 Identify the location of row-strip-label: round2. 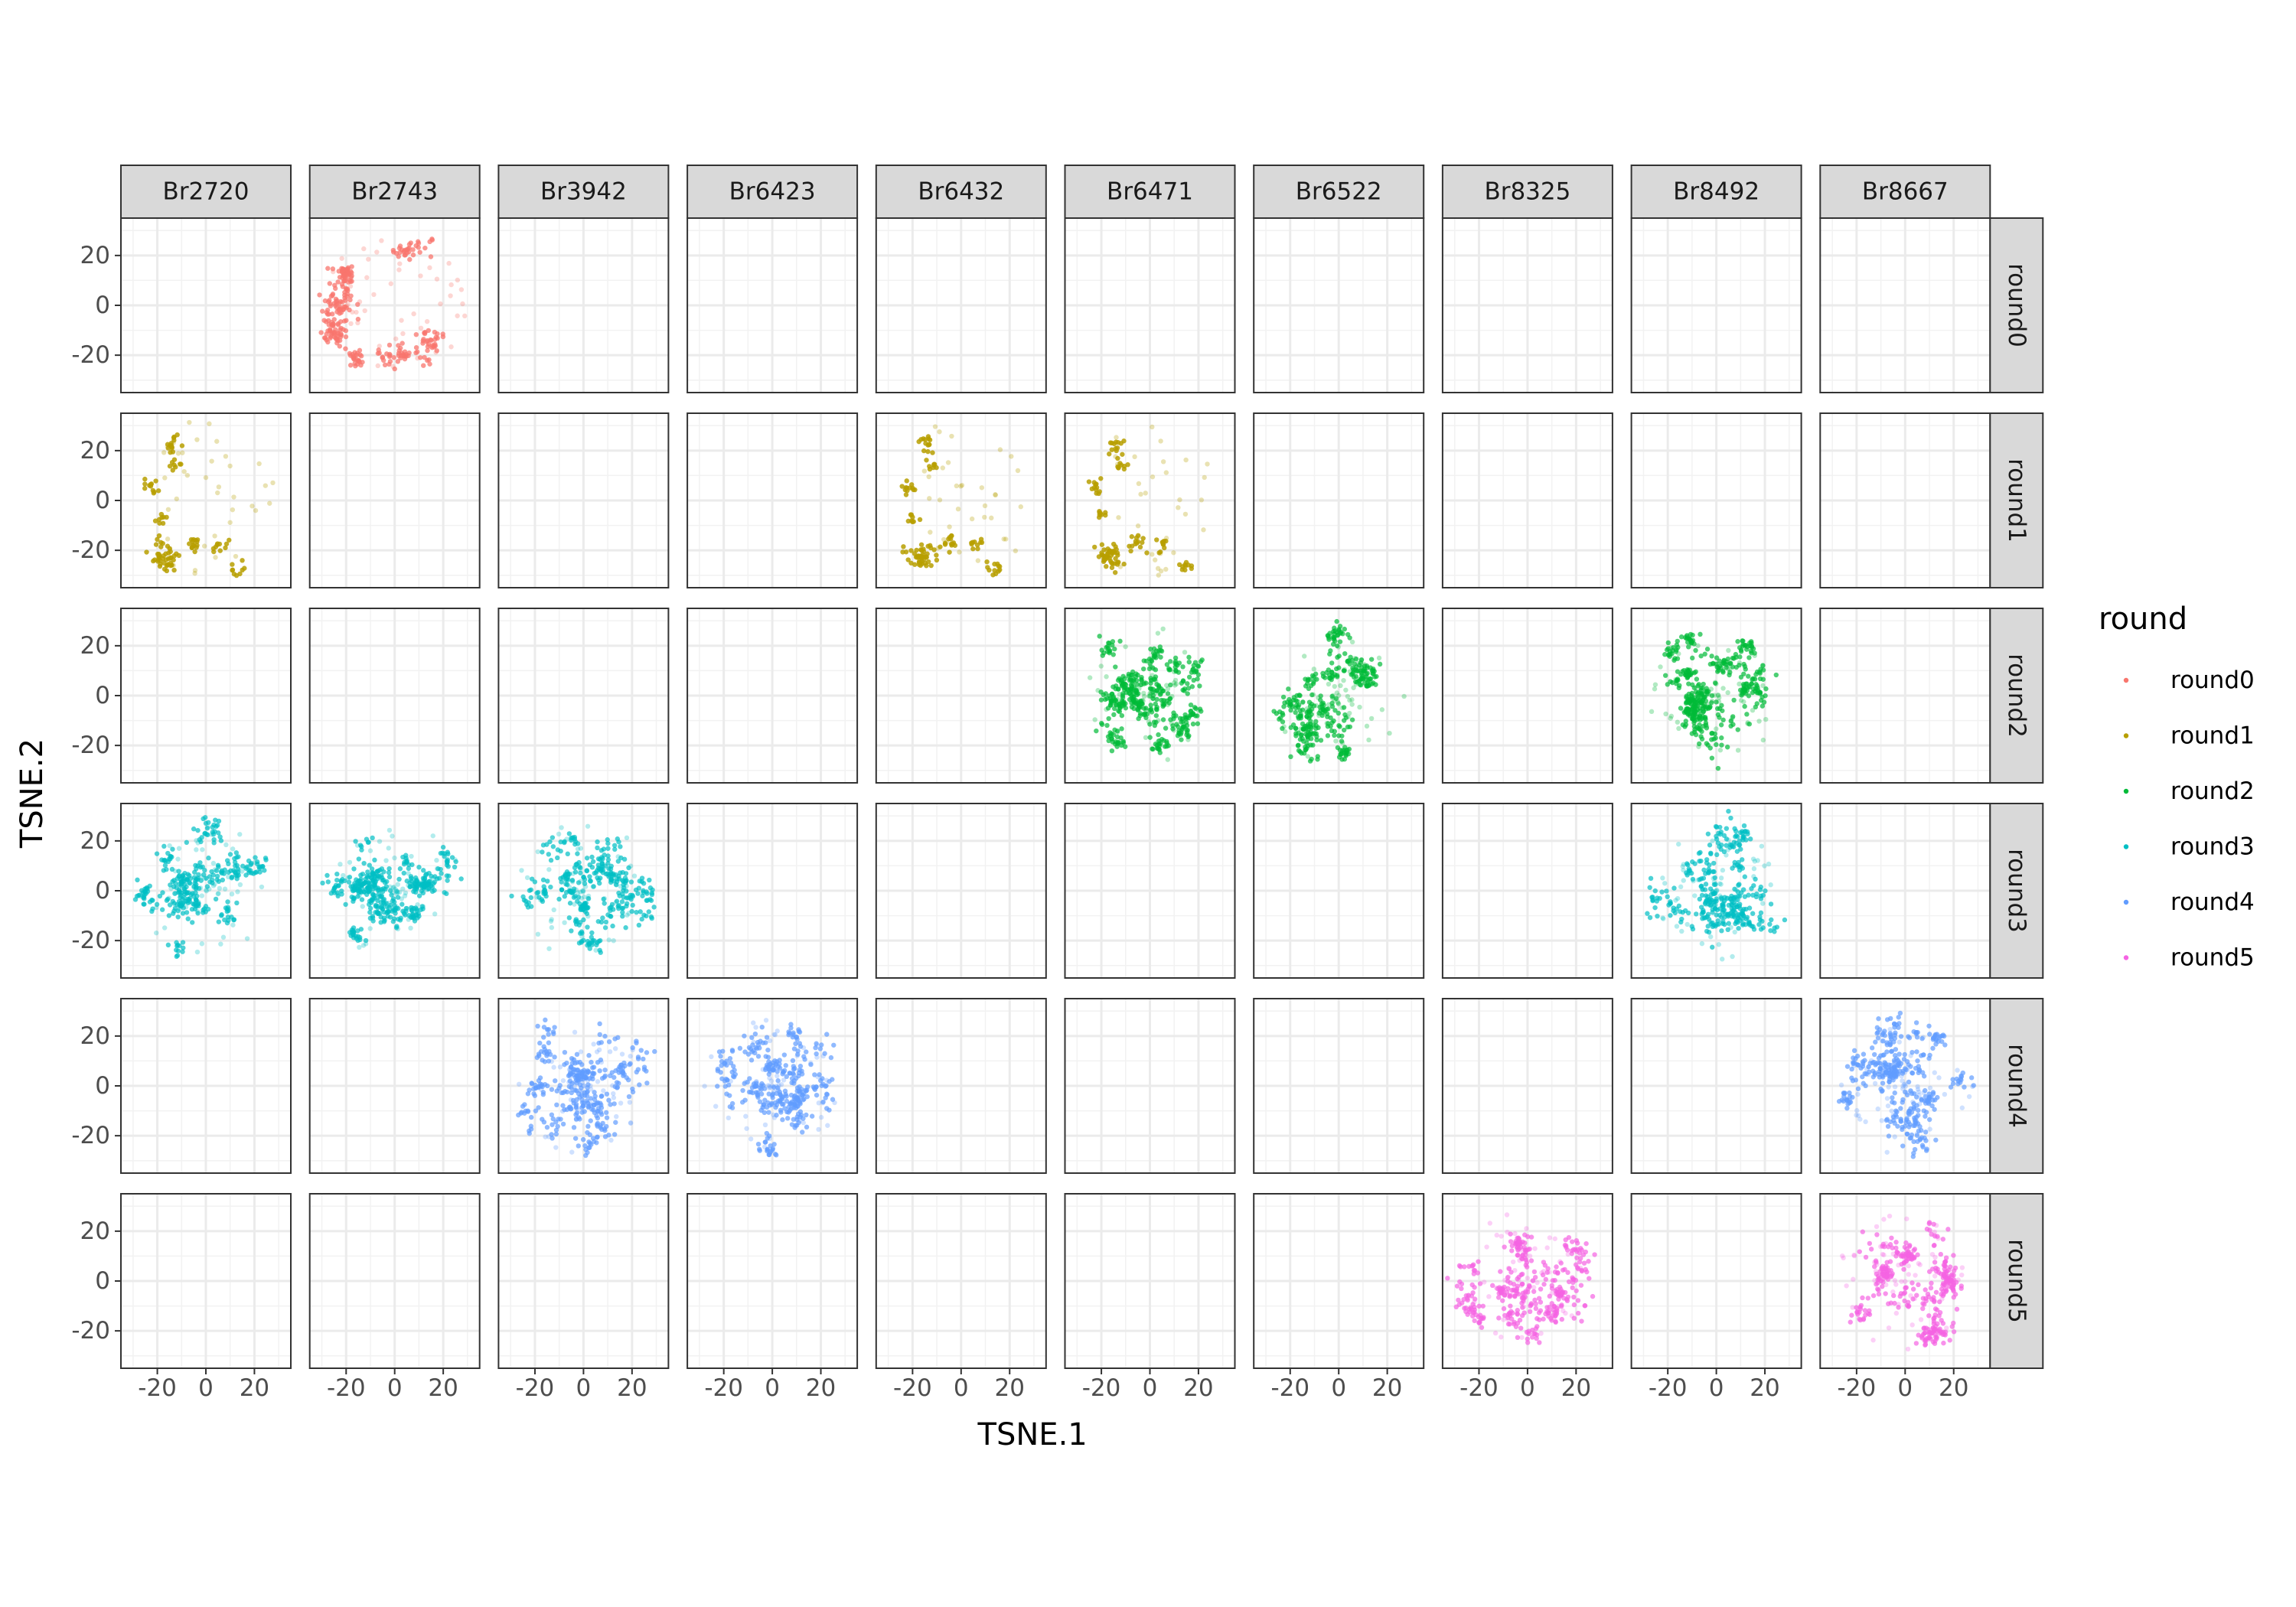
(2016, 696).